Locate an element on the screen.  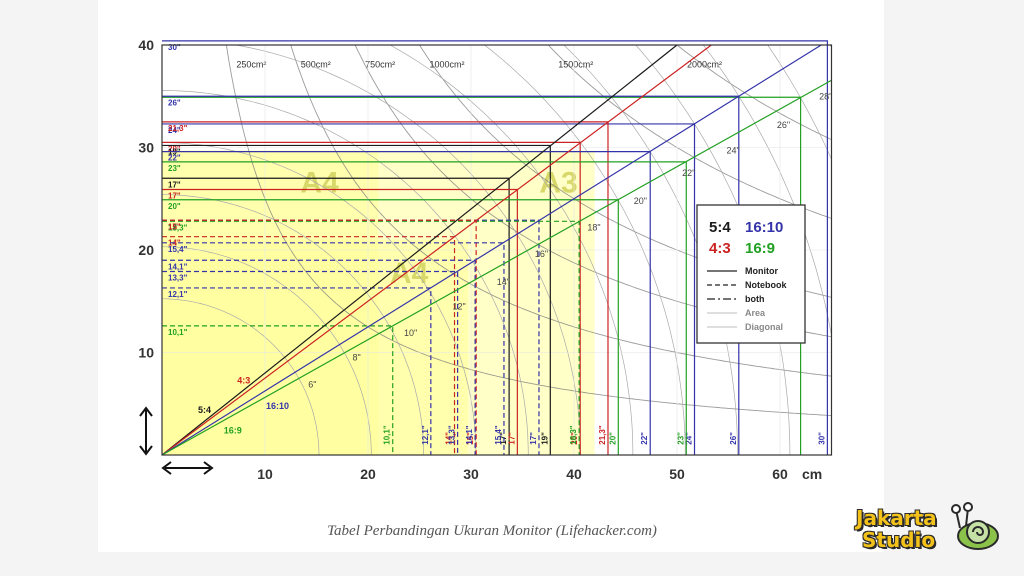
screen-left-label-2: 26" is located at coordinates (174, 102).